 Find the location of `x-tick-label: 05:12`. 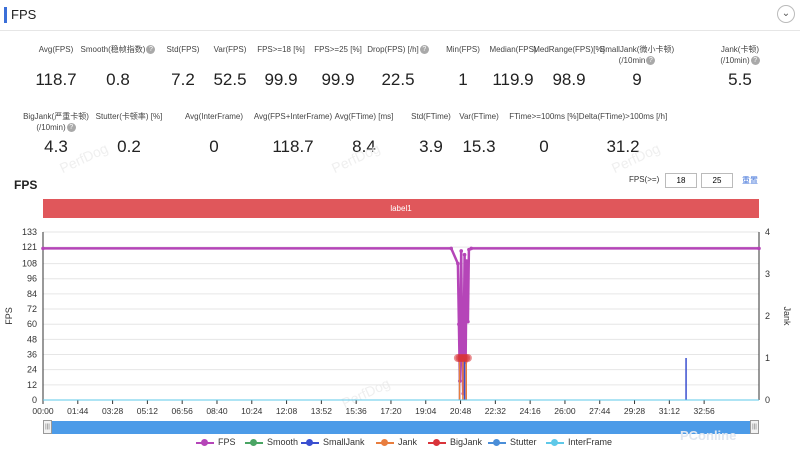

x-tick-label: 05:12 is located at coordinates (148, 410).